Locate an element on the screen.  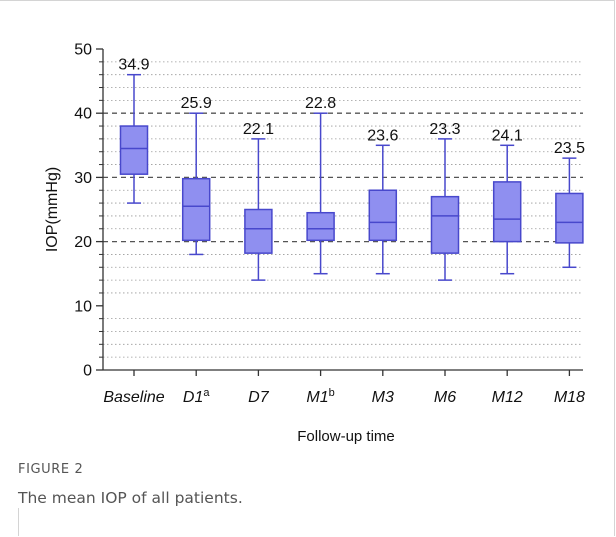
box-d7: 22.1 is located at coordinates (258, 201).